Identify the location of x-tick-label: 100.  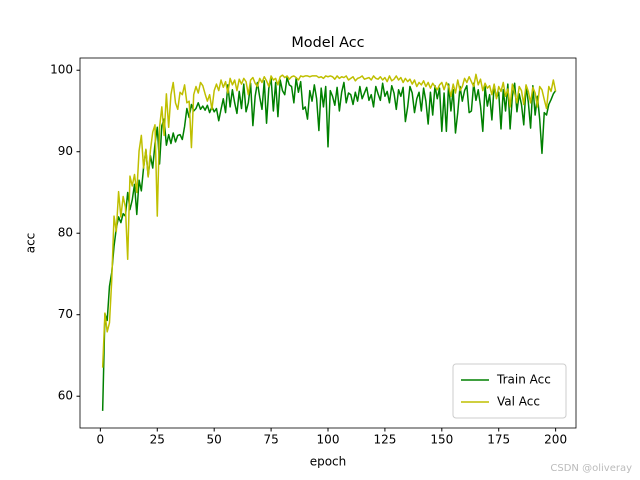
(328, 440).